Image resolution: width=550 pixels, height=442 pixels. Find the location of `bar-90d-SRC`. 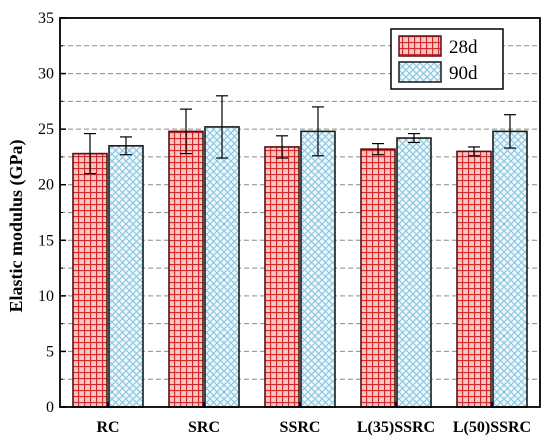

bar-90d-SRC is located at coordinates (222, 267).